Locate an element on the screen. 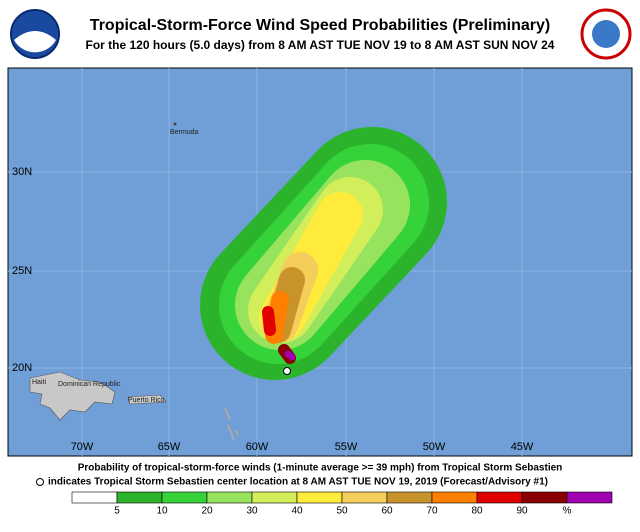  legend-label: 40 is located at coordinates (297, 511).